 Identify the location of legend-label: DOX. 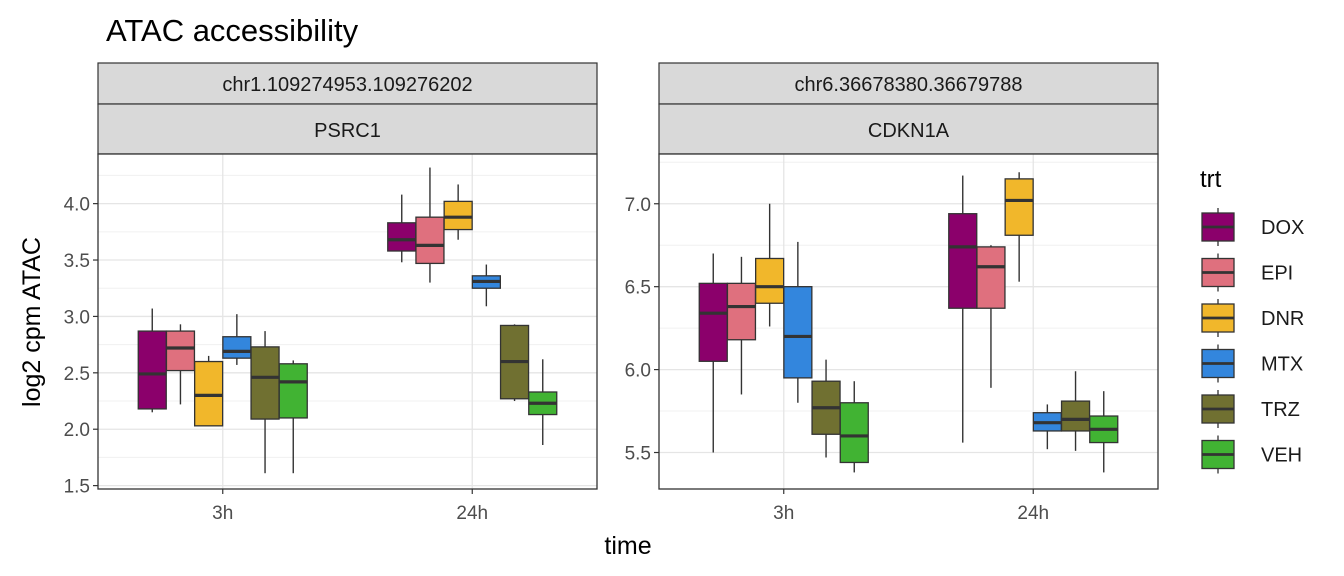
(1282, 228).